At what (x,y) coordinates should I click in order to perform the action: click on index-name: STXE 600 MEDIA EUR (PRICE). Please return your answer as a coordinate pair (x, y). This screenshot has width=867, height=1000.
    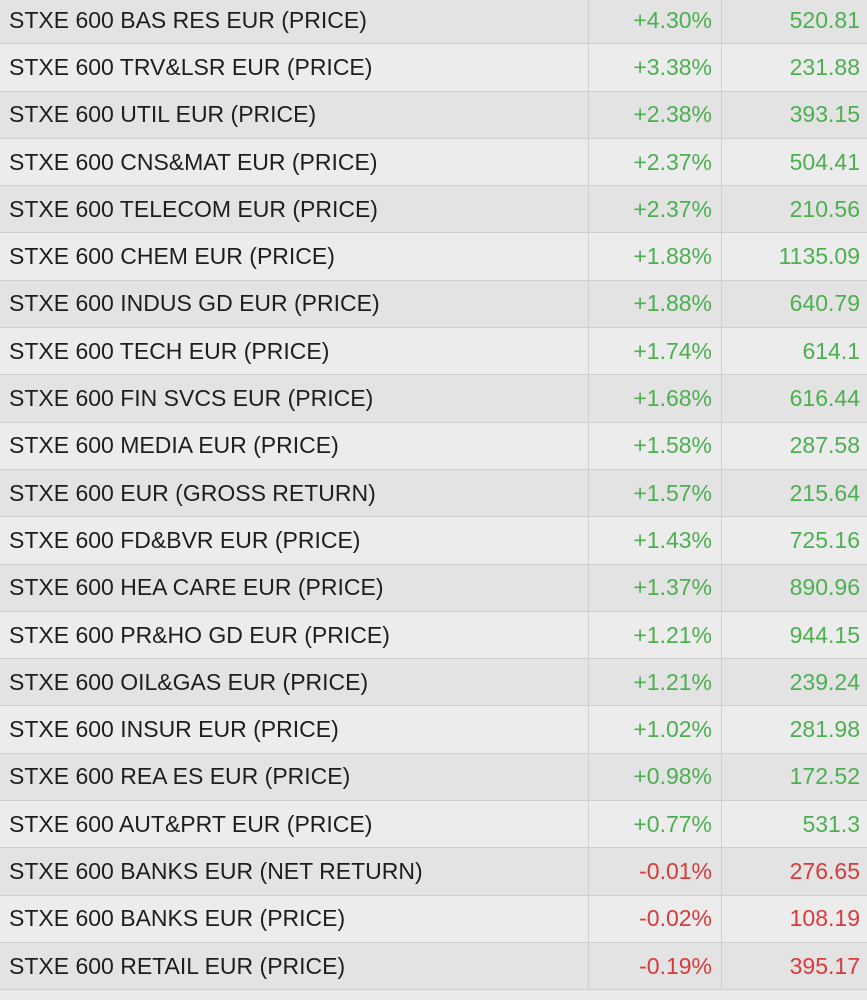
    Looking at the image, I should click on (294, 445).